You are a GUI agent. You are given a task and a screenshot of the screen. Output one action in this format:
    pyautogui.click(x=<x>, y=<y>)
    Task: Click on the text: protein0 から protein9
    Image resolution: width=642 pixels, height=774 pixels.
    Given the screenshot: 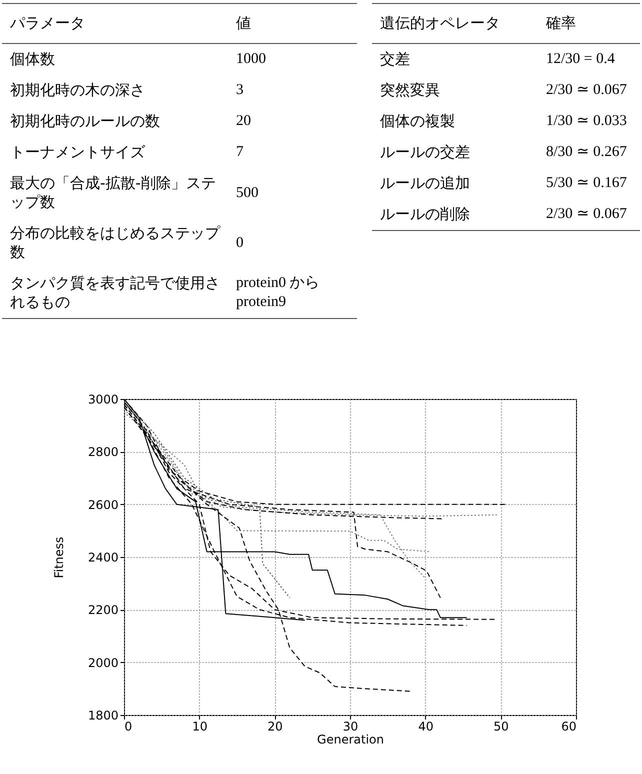 What is the action you would take?
    pyautogui.click(x=278, y=293)
    